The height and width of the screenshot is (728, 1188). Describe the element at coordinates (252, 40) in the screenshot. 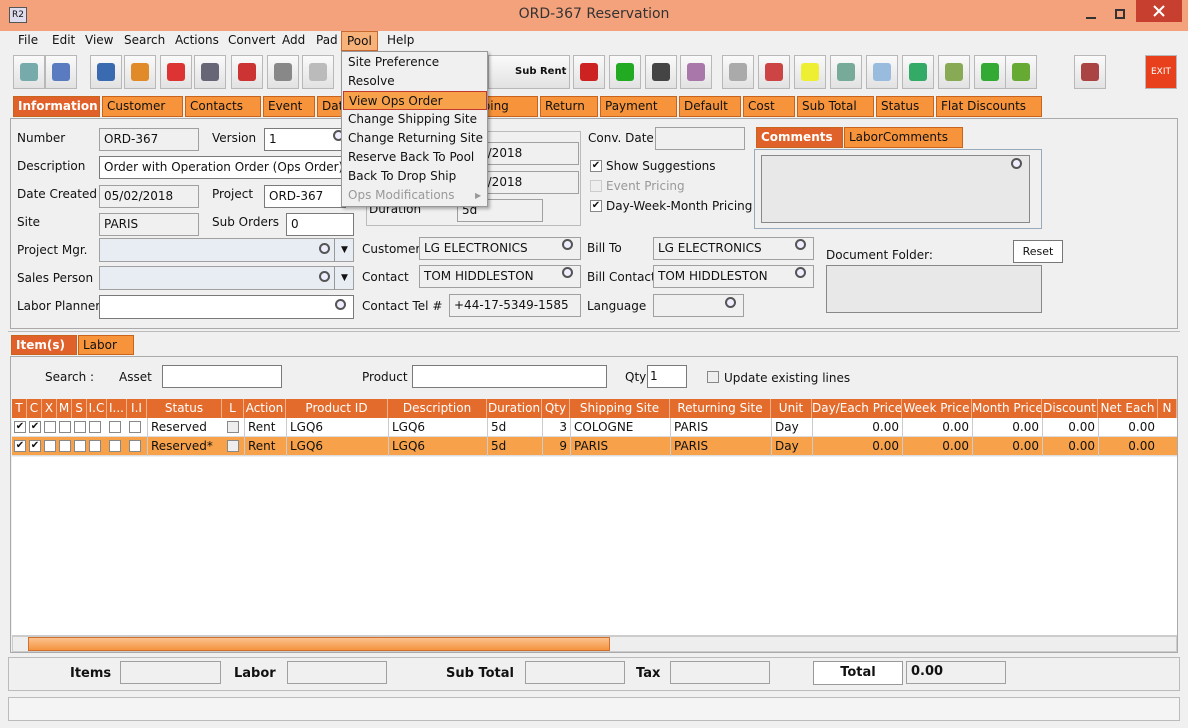

I see `menu-item: Convert` at that location.